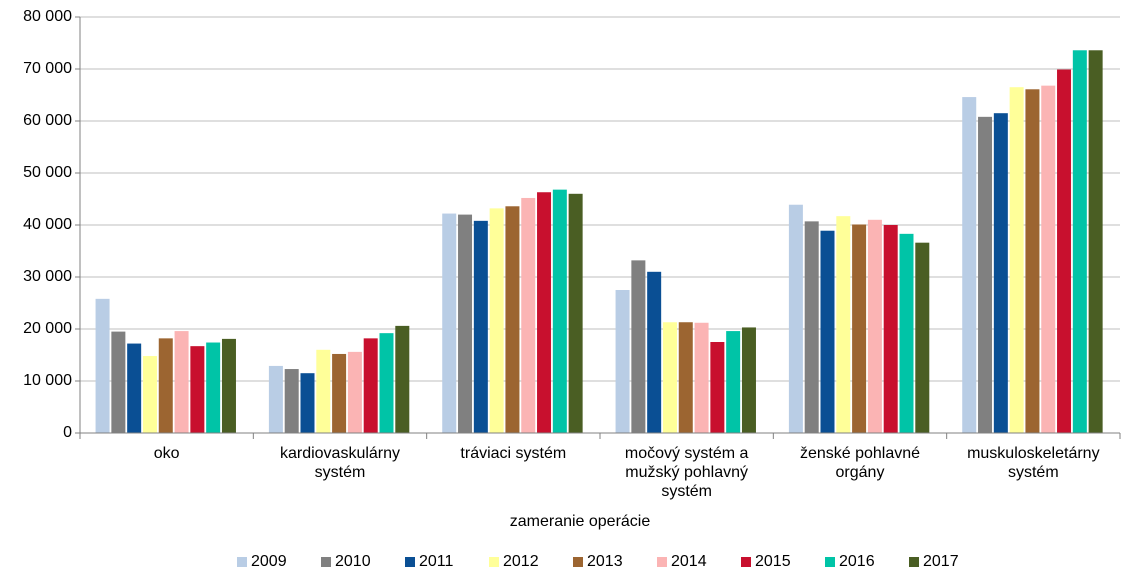  I want to click on legend-label: 2013, so click(605, 561).